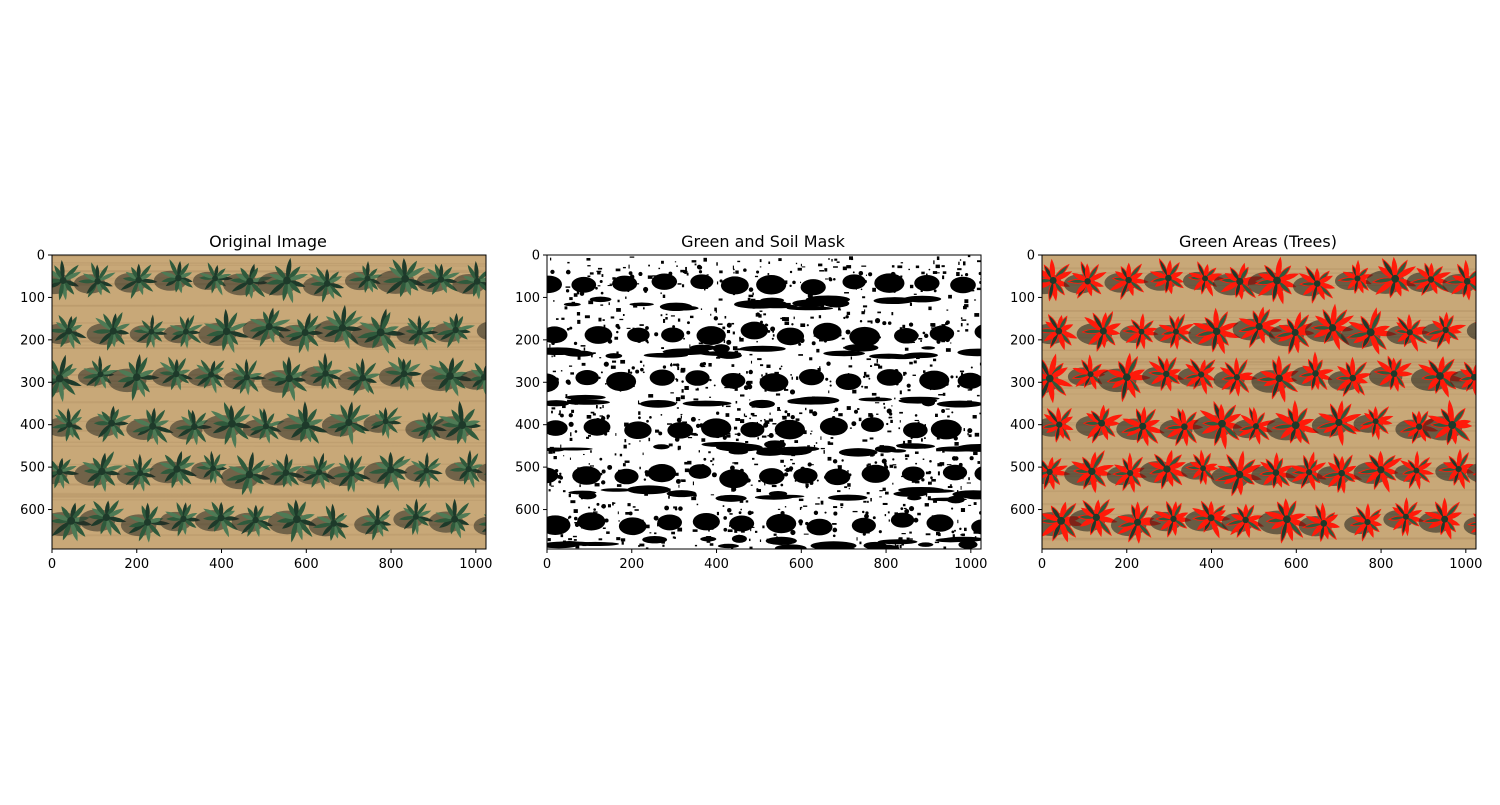 Image resolution: width=1500 pixels, height=805 pixels. I want to click on panel-title: Green Areas (Trees), so click(1258, 241).